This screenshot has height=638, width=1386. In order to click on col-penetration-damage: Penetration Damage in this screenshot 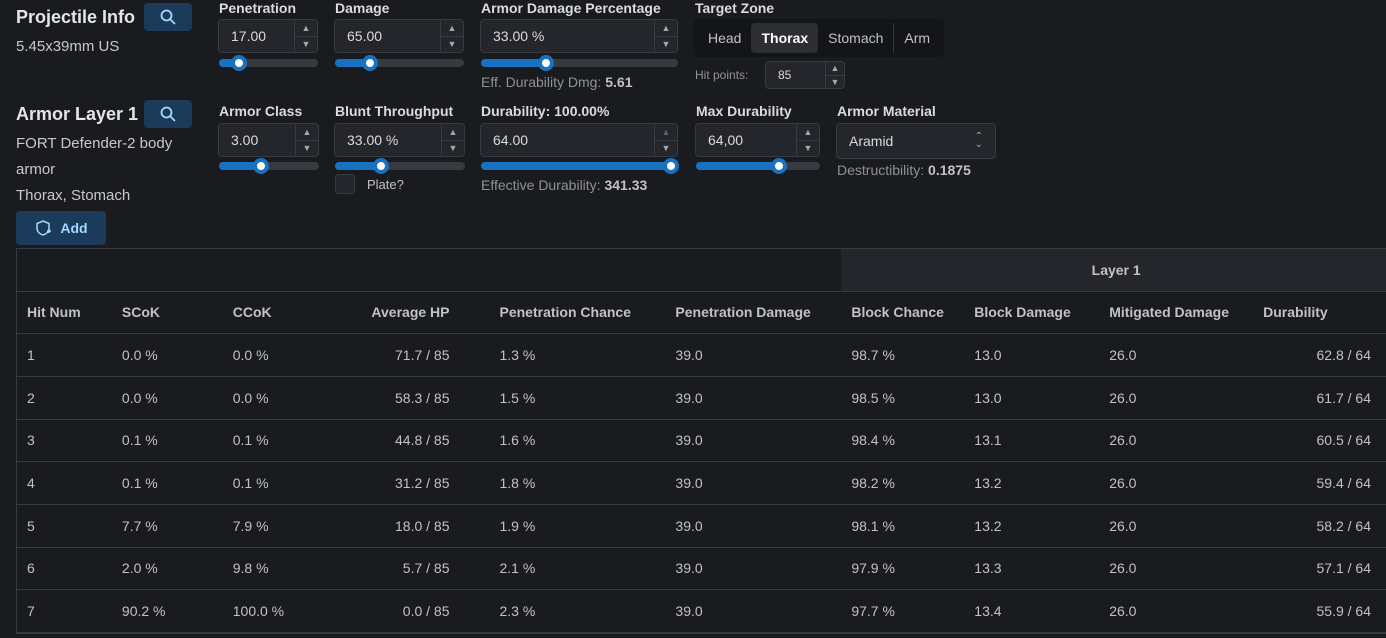, I will do `click(753, 313)`.